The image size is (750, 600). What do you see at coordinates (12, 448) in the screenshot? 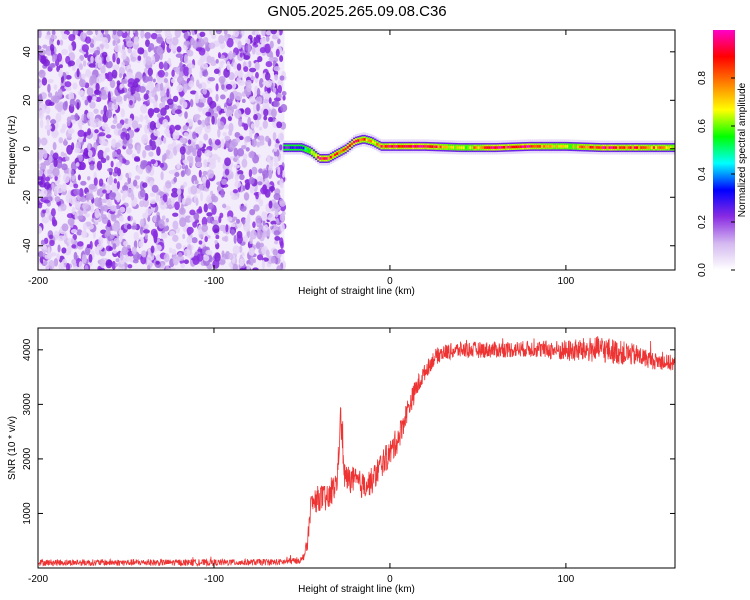
I see `snr-y-axis-label: SNR (10 * v/v)` at bounding box center [12, 448].